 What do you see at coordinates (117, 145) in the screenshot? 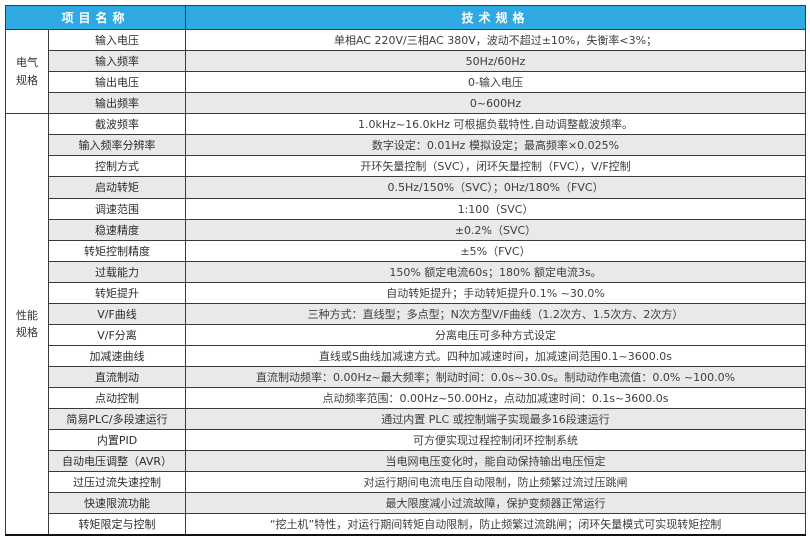
I see `row-label: 输入频率分辨率` at bounding box center [117, 145].